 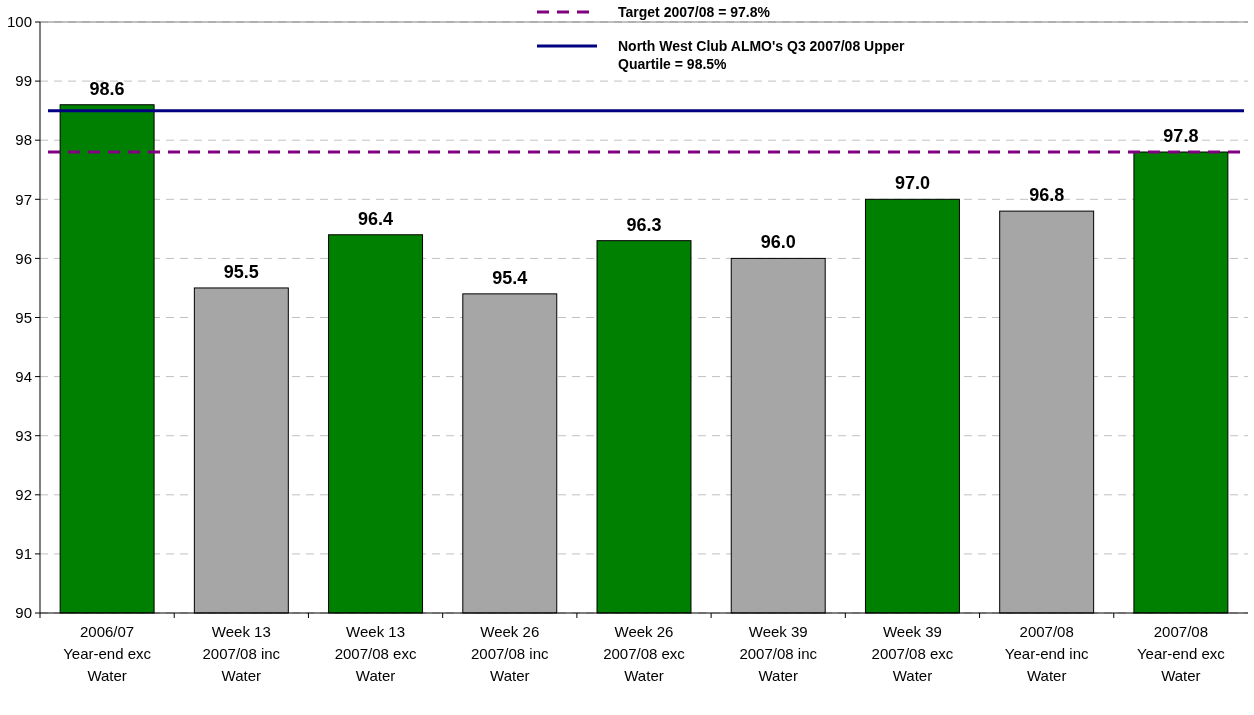 I want to click on y-tick-label: 95, so click(x=23, y=317).